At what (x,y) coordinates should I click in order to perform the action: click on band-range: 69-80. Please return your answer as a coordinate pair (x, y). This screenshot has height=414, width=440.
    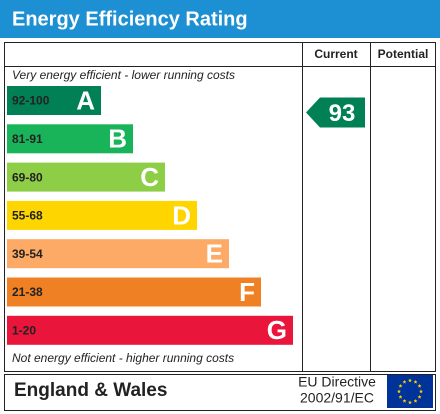
    Looking at the image, I should click on (27, 177).